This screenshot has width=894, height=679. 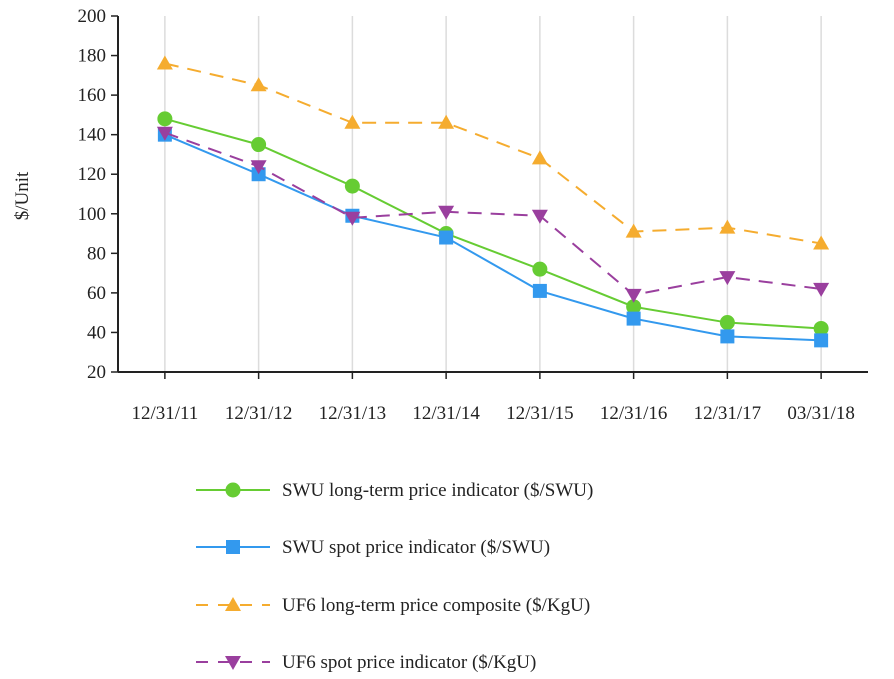 What do you see at coordinates (540, 413) in the screenshot?
I see `x-tick-label: 12/31/15` at bounding box center [540, 413].